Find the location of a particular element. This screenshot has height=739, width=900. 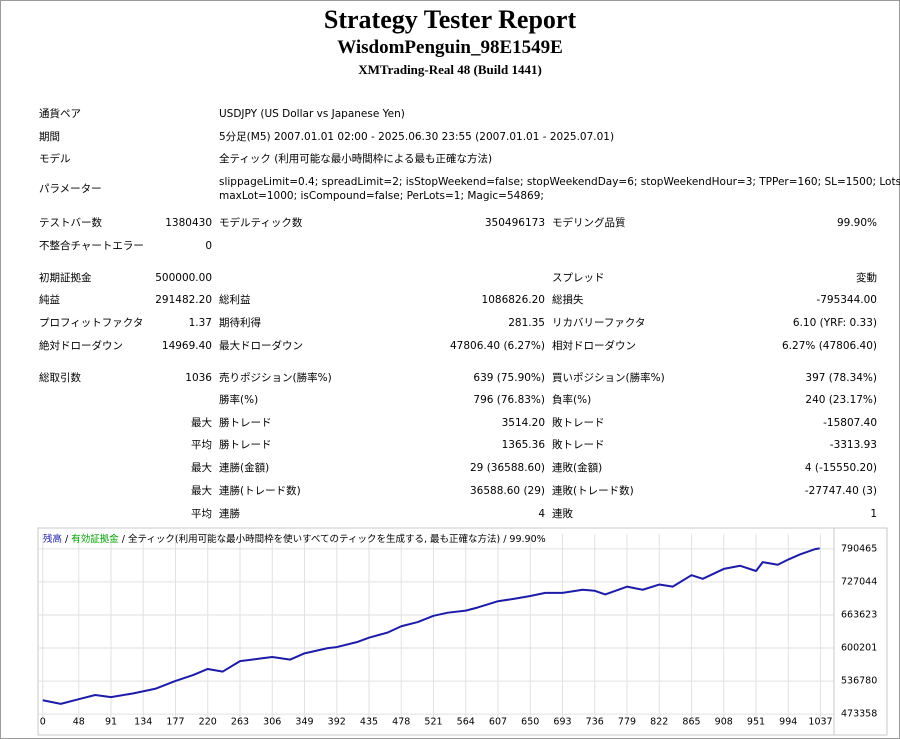

stat-value: -795344.00 is located at coordinates (846, 300).